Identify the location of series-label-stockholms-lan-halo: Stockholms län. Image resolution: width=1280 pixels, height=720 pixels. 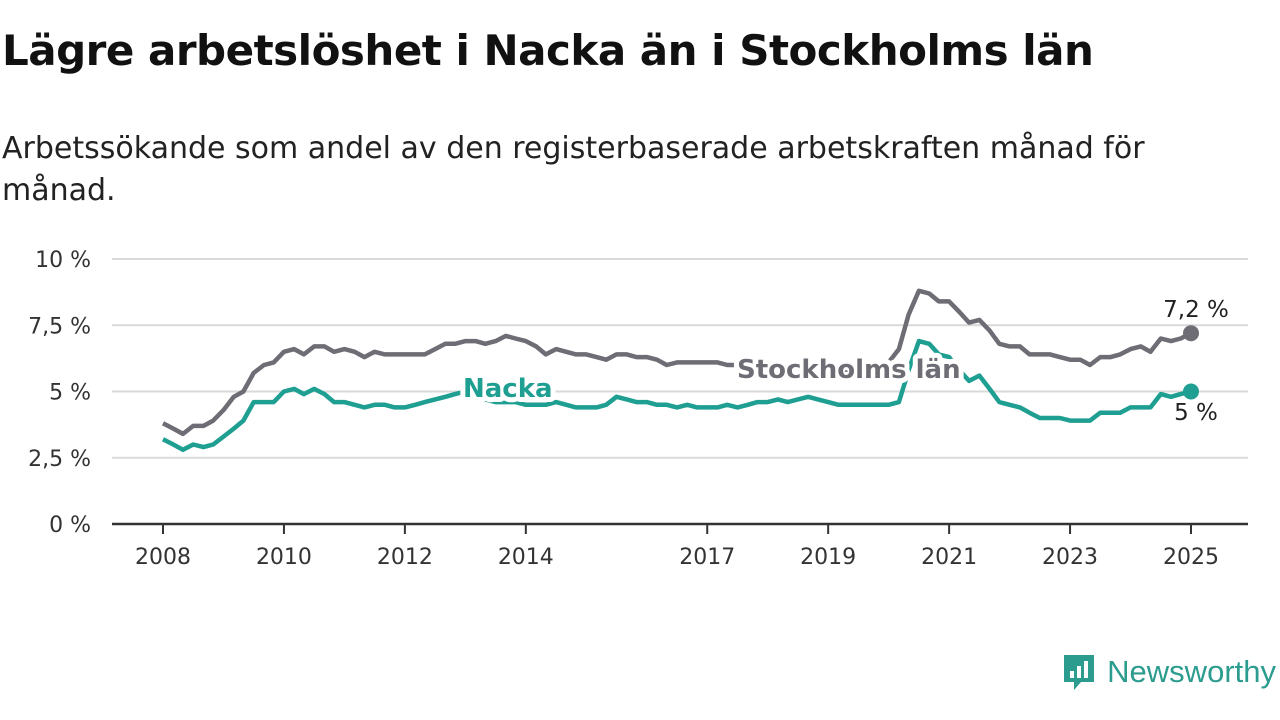
(849, 370).